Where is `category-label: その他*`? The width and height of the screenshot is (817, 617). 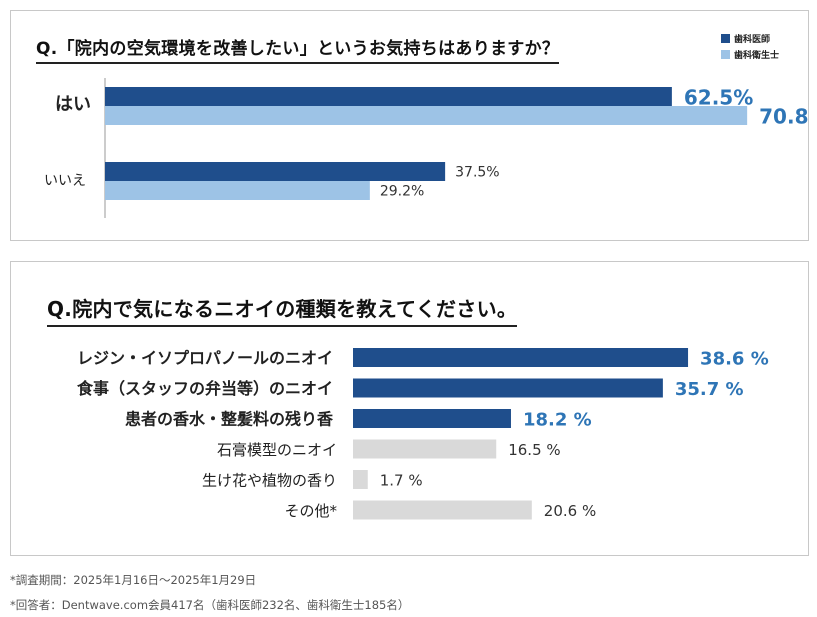
category-label: その他* is located at coordinates (310, 511).